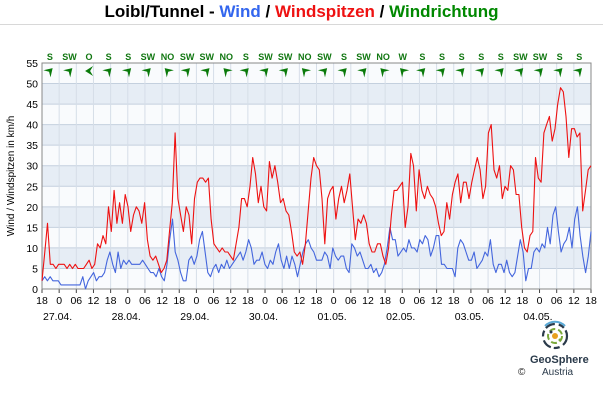 This screenshot has height=403, width=603. What do you see at coordinates (537, 317) in the screenshot?
I see `date-label: 04.05.` at bounding box center [537, 317].